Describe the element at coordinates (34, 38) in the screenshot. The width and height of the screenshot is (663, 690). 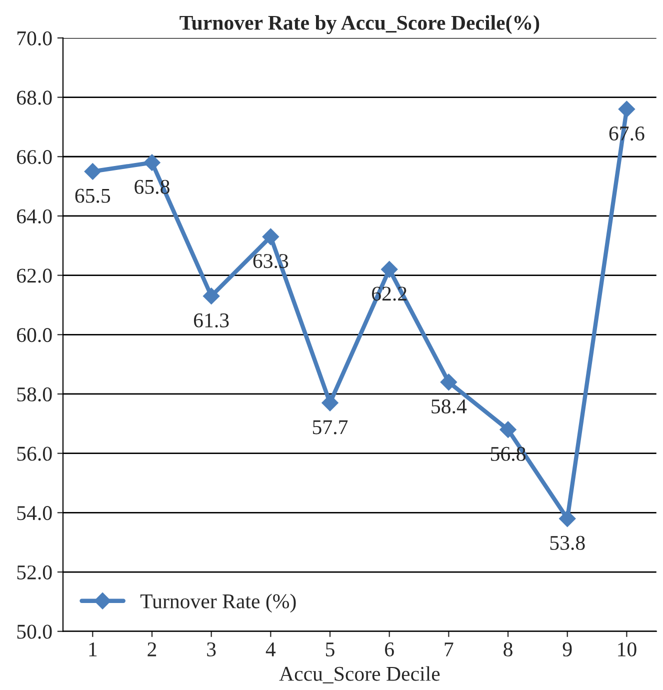
I see `y-tick-label: 70.0` at that location.